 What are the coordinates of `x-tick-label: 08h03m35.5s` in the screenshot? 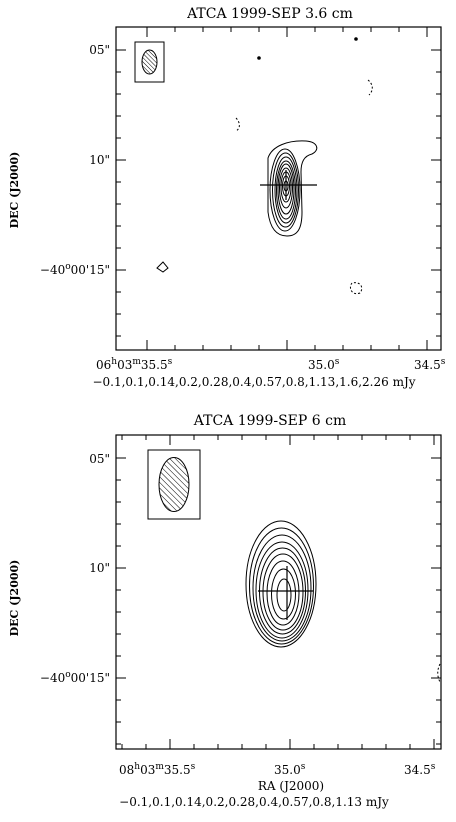 It's located at (157, 769).